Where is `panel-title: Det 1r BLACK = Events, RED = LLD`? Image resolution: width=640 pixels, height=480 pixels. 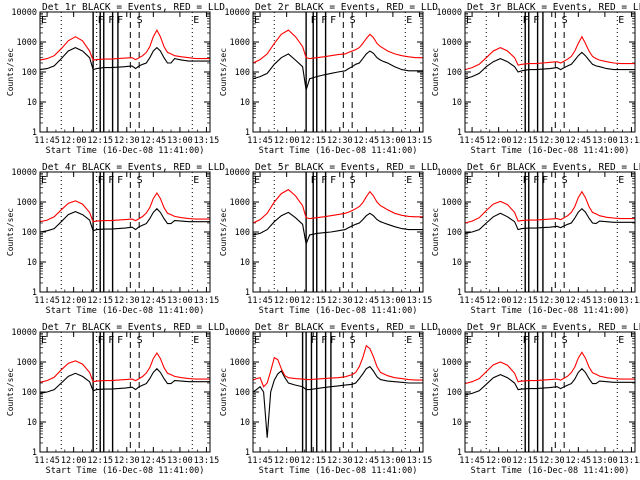
panel-title: Det 1r BLACK = Events, RED = LLD is located at coordinates (133, 7).